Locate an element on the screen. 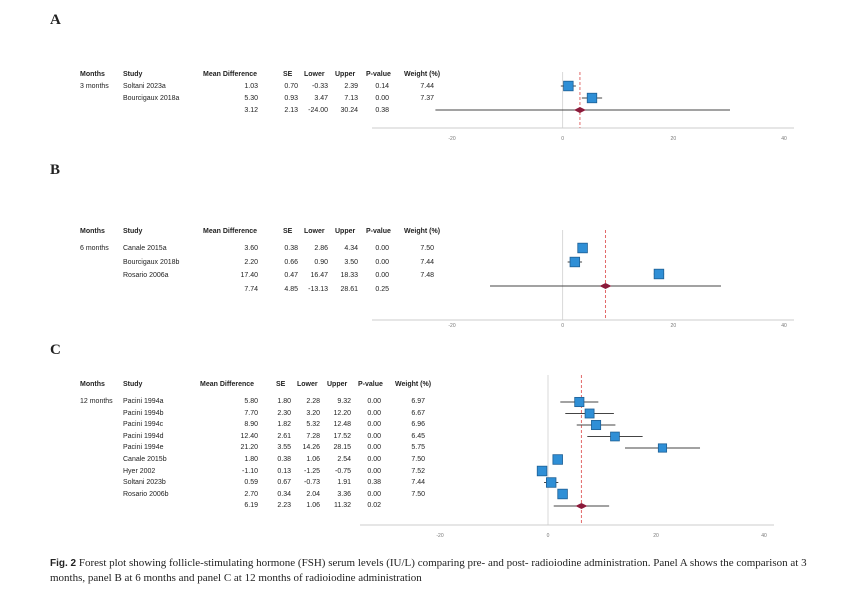  cell-study: Pacini 1994c is located at coordinates (143, 425).